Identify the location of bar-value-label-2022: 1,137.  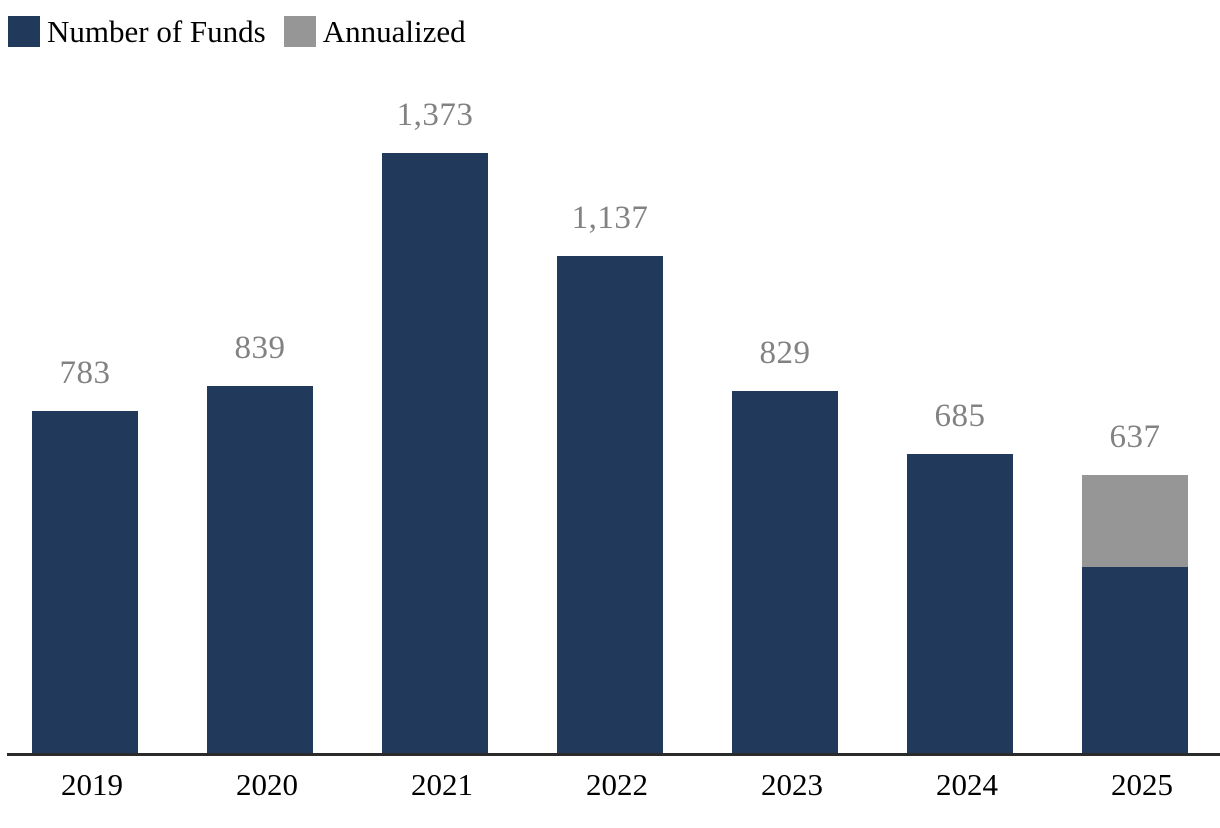
(610, 218).